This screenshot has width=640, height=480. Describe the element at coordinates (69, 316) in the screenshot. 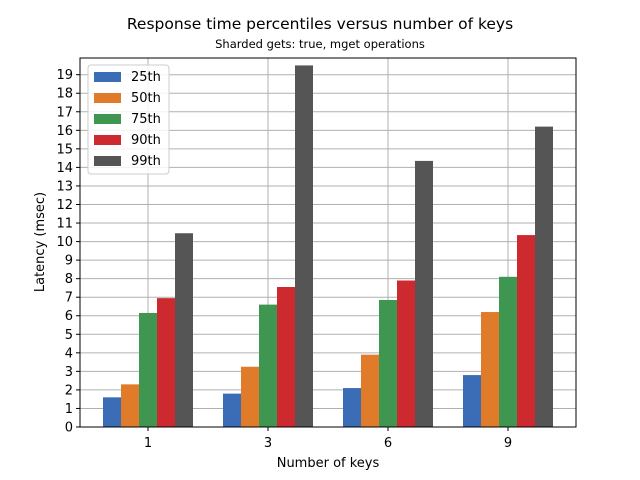

I see `y-tick-label: 6` at that location.